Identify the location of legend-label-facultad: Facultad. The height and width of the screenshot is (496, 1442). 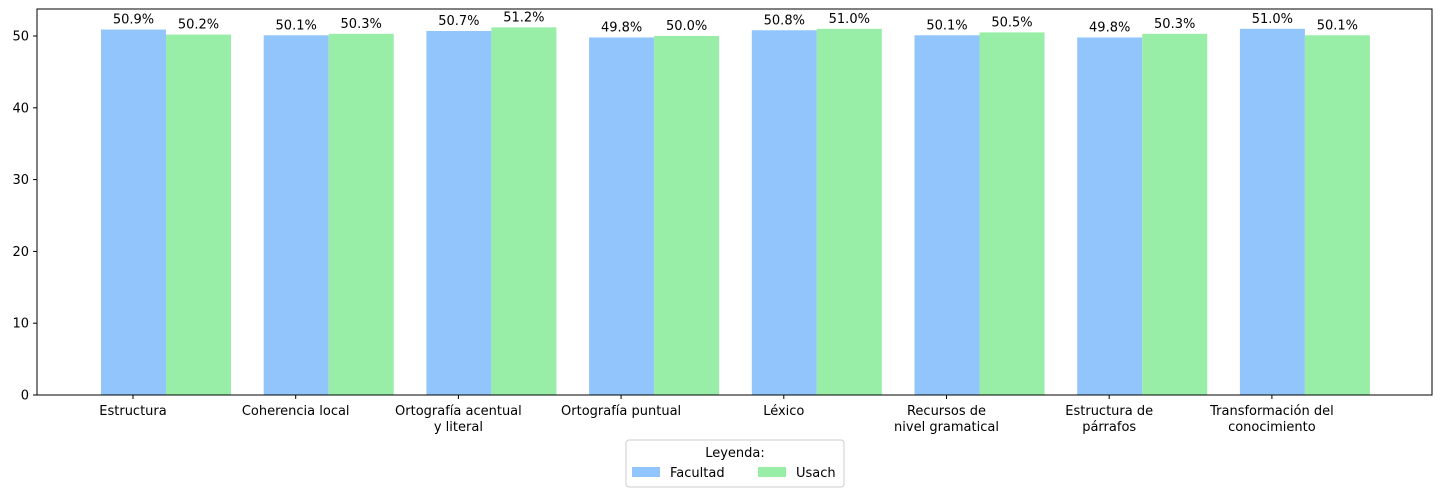
(697, 473).